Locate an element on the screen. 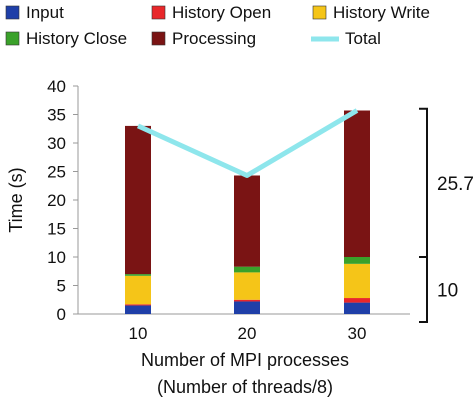 This screenshot has height=405, width=474. x-tick-label: 20 is located at coordinates (247, 333).